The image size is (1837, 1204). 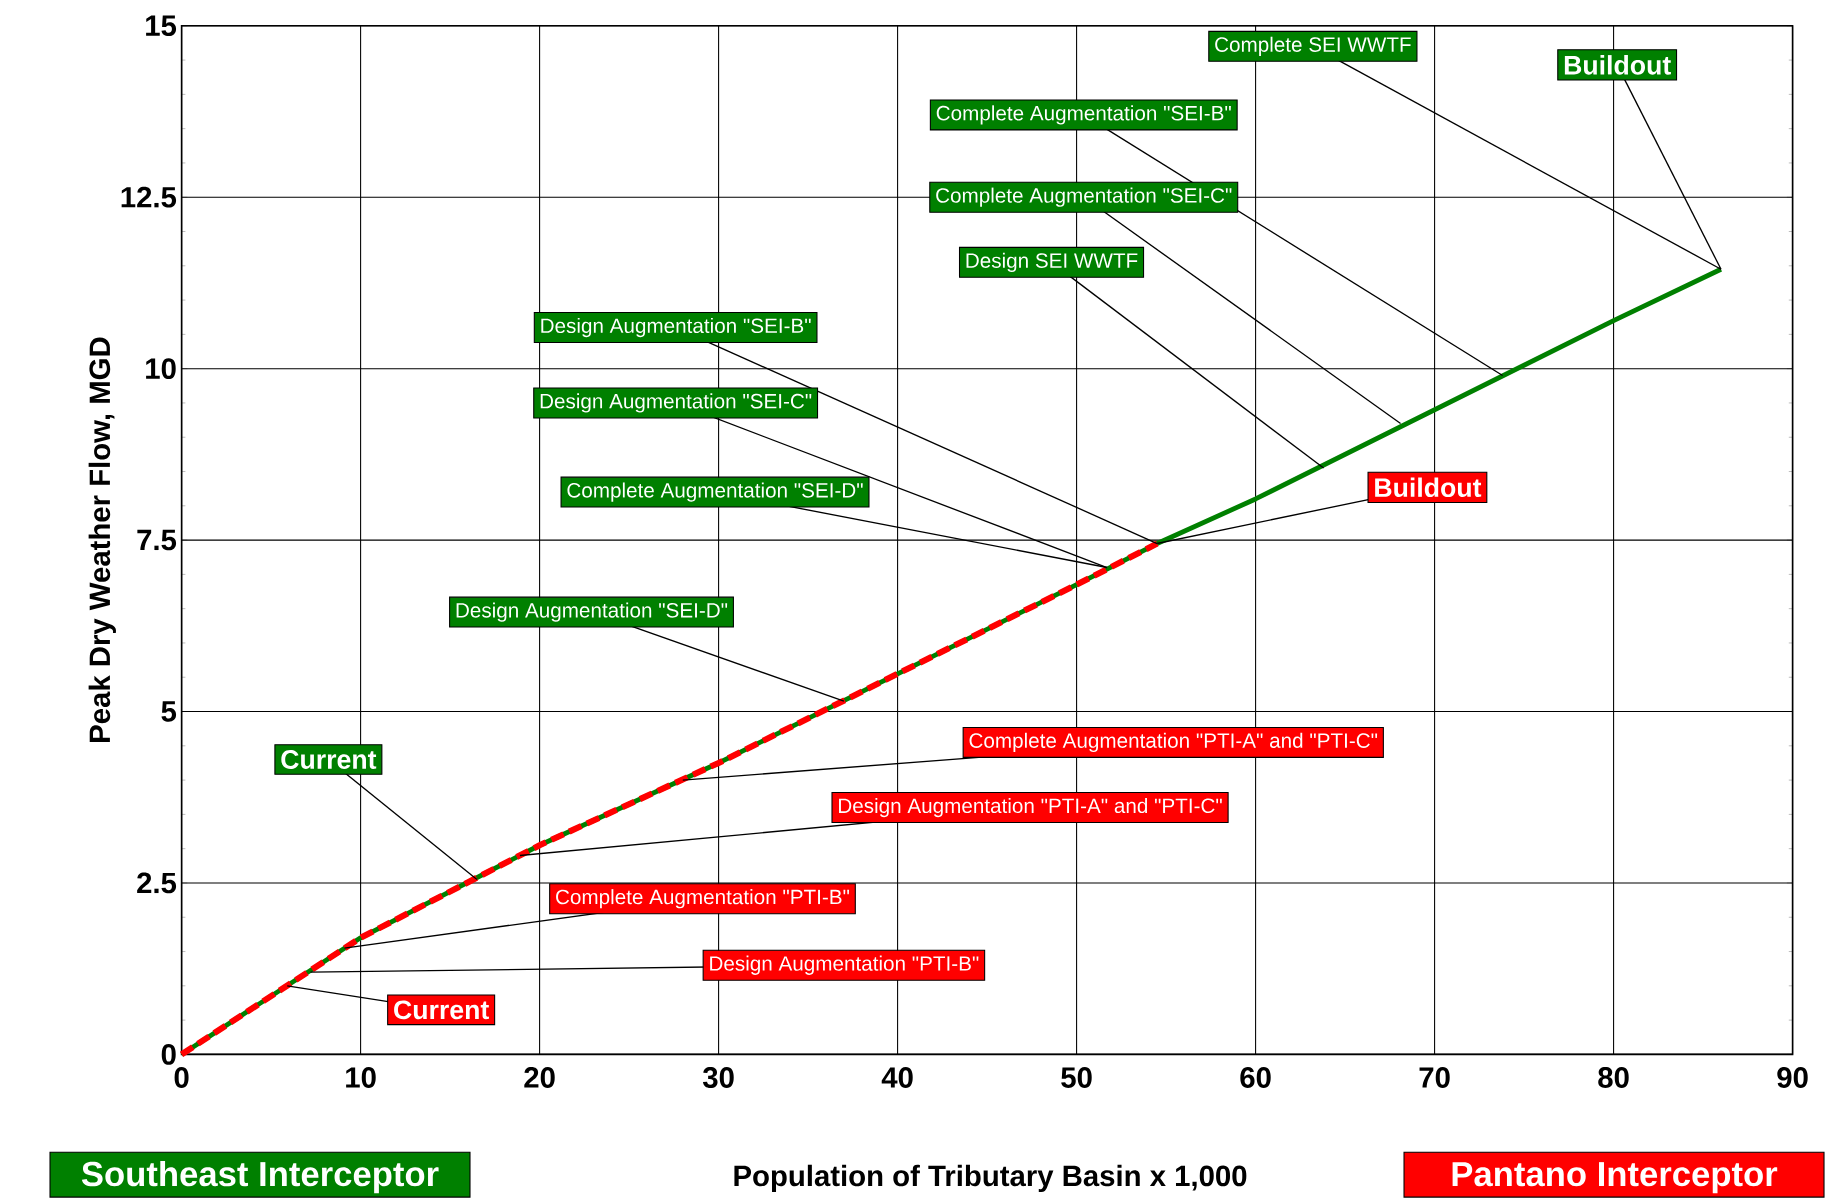 What do you see at coordinates (1052, 262) in the screenshot?
I see `annotation: Design SEI WWTF` at bounding box center [1052, 262].